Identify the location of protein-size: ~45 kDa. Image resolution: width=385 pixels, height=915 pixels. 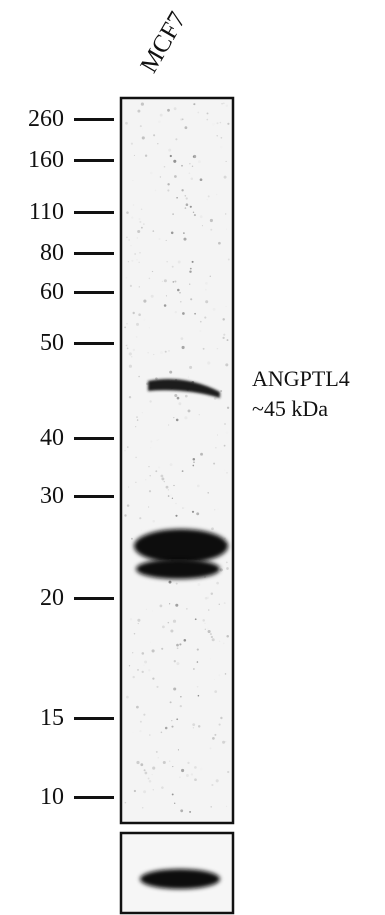
(290, 408).